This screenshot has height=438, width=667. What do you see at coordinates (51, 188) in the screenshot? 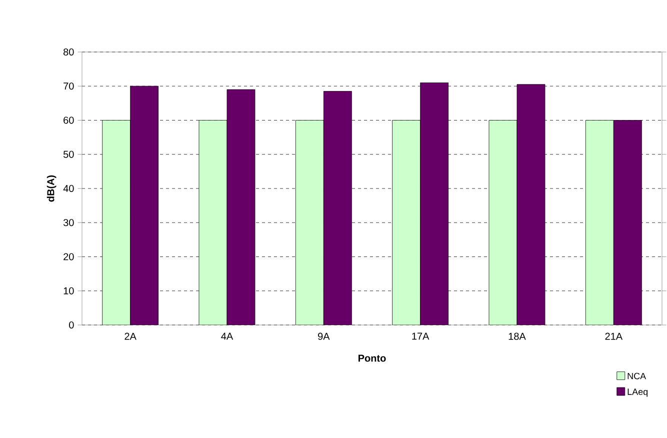
I see `y-axis-title: dB(A)` at bounding box center [51, 188].